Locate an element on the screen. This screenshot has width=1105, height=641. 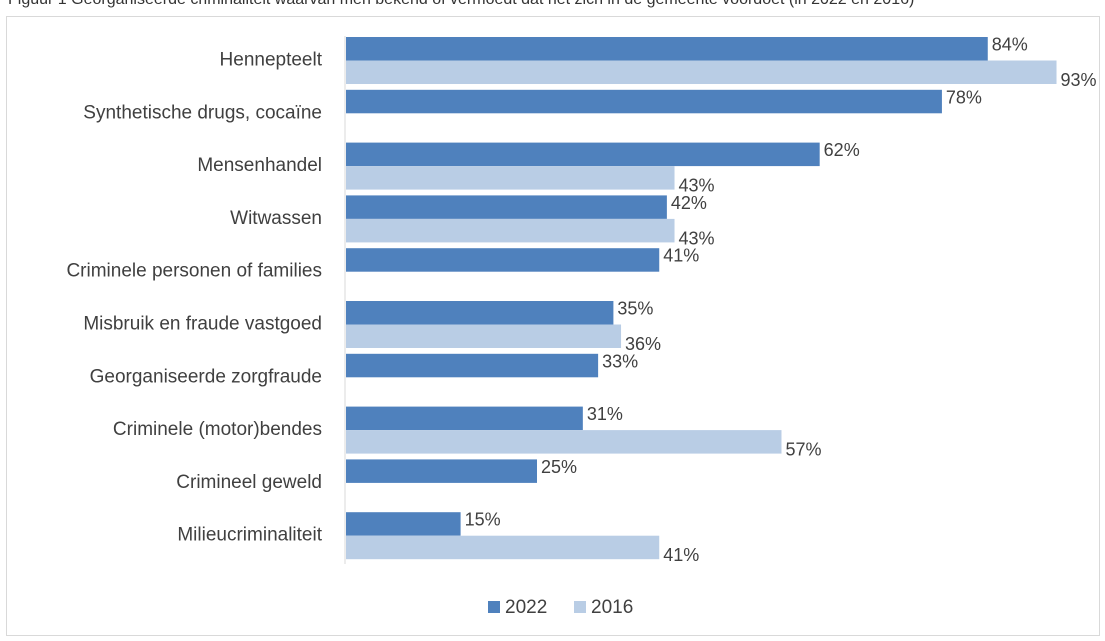
data-label-2022: 15% is located at coordinates (483, 520).